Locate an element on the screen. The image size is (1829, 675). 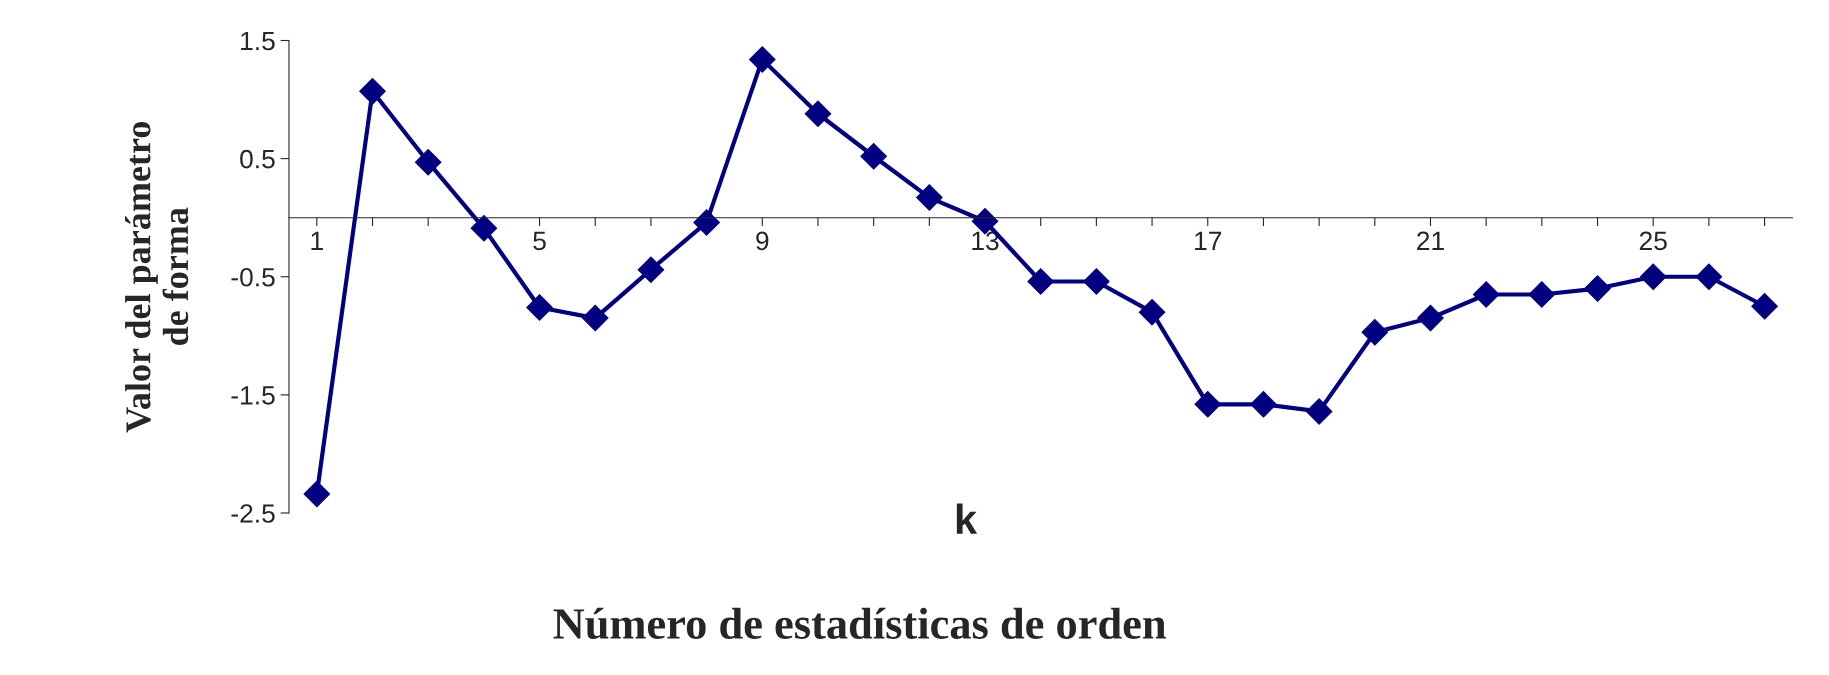
text: Número de estadísticas de orden is located at coordinates (859, 623).